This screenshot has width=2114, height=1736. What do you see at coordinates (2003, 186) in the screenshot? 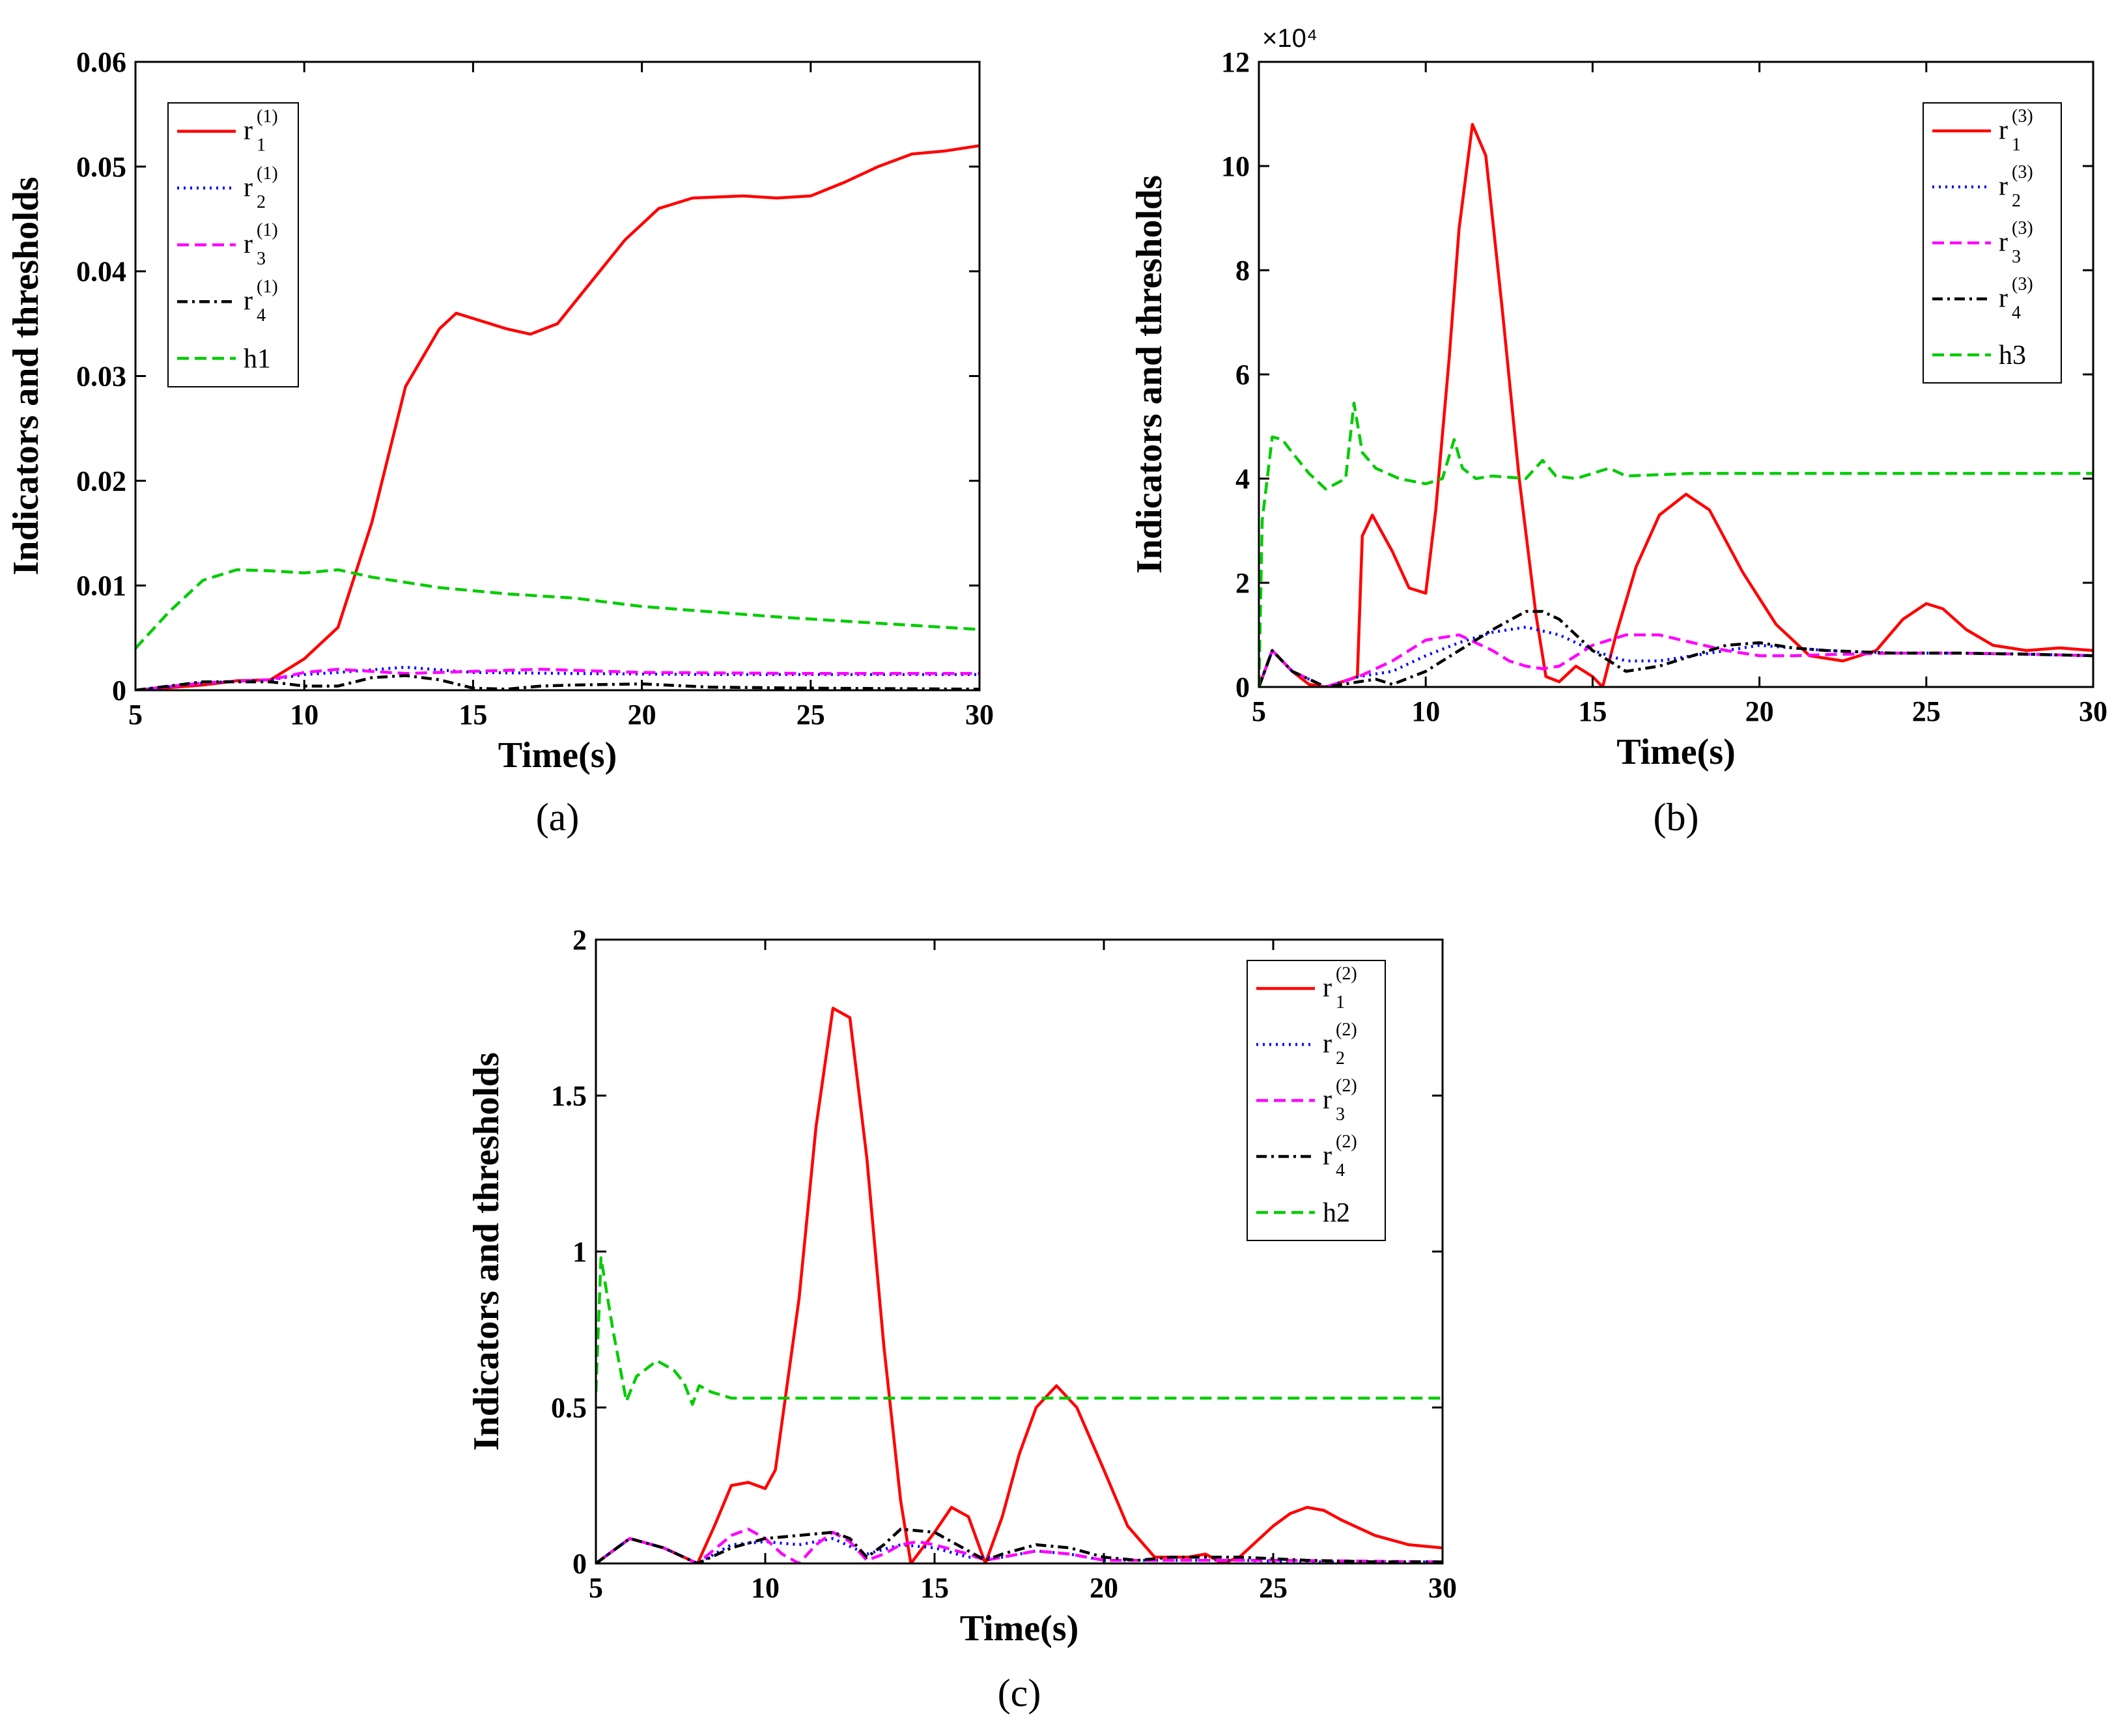
I see `legend-label-r2(3): r` at bounding box center [2003, 186].